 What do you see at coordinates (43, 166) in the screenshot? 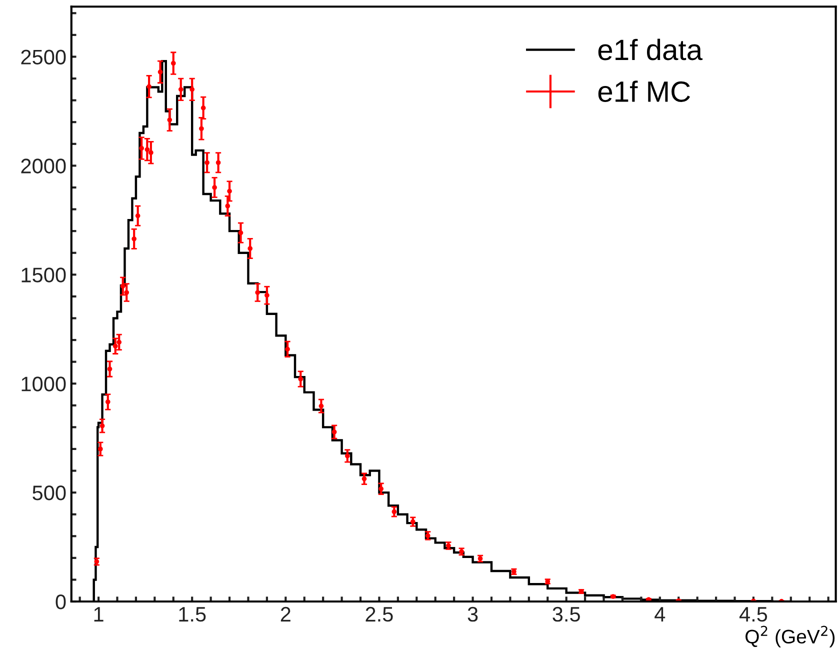
I see `y-tick-label: 2000` at bounding box center [43, 166].